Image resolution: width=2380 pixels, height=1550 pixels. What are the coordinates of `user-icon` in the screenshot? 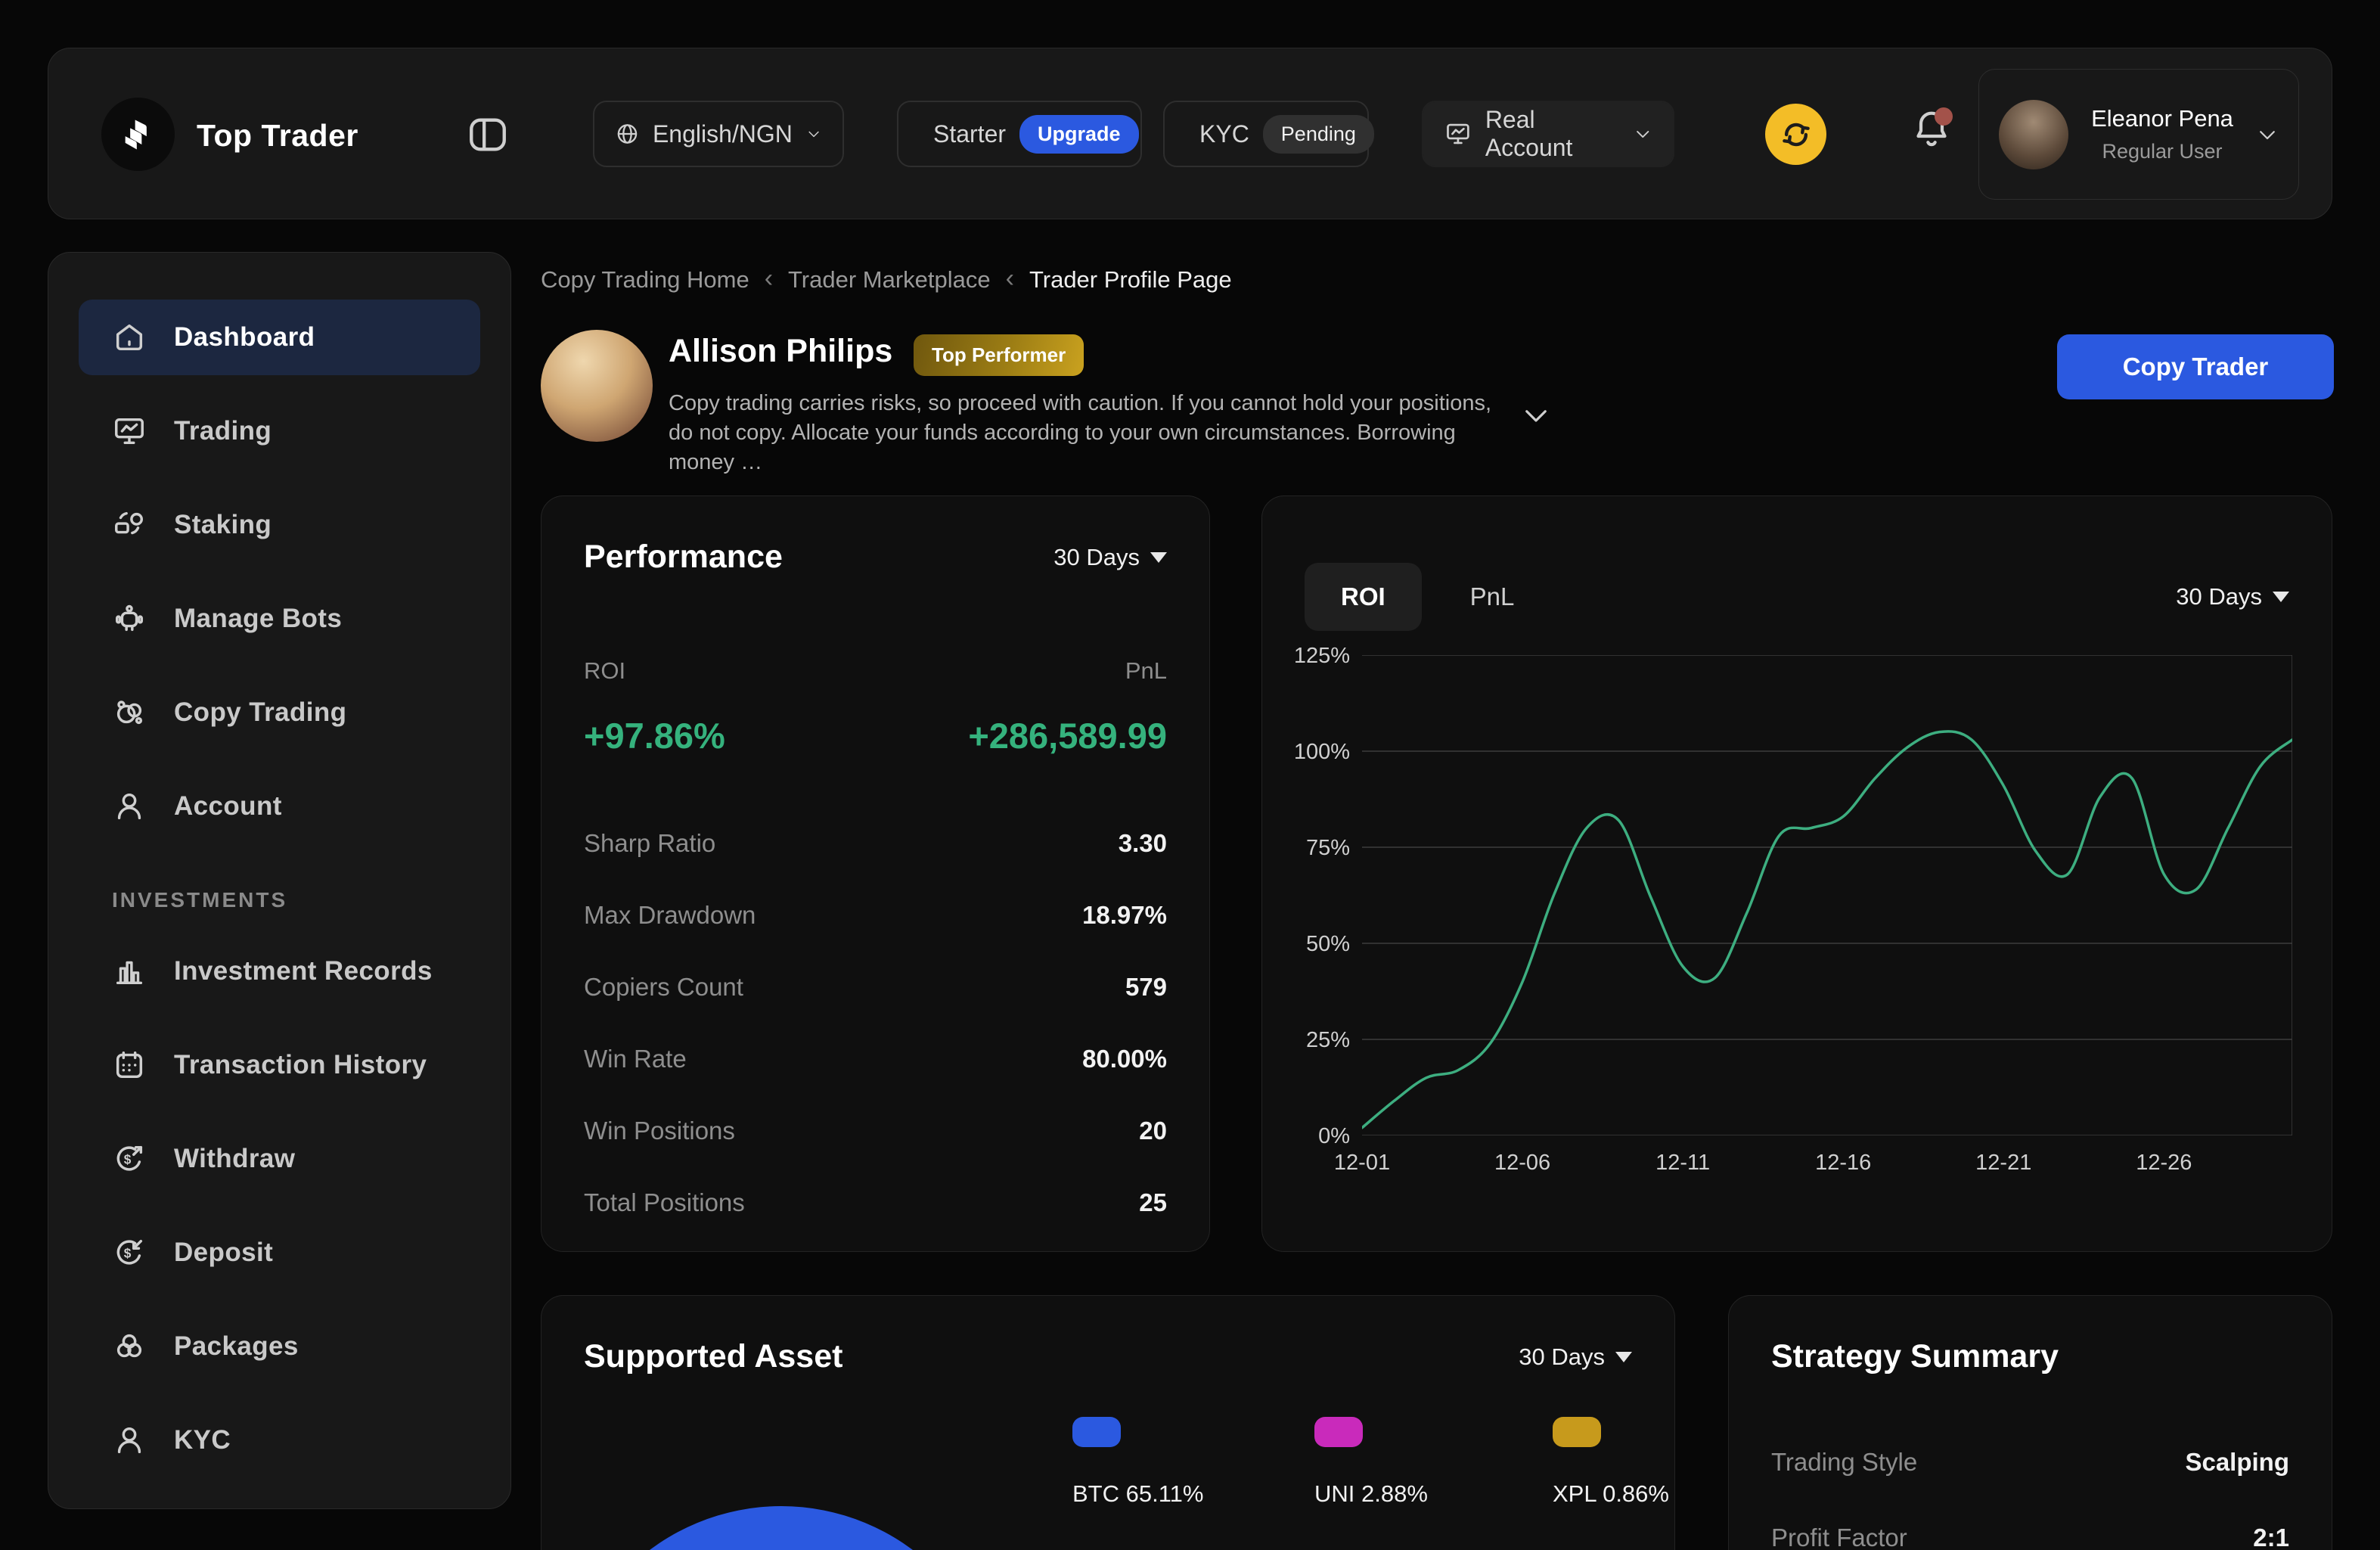 It's located at (129, 806).